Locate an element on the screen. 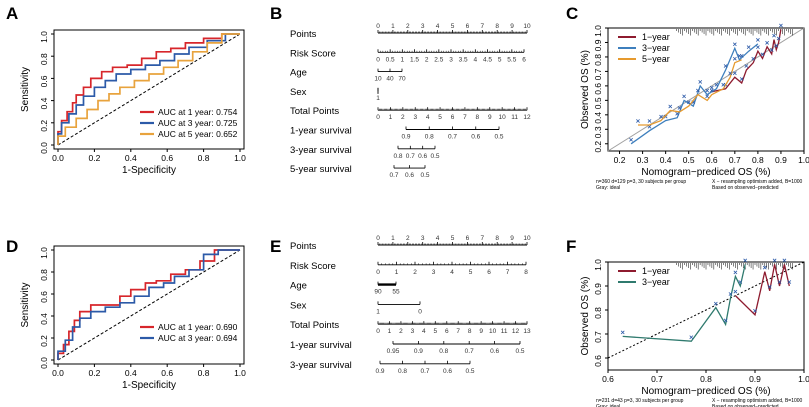  x-tick-label-d: 0.2 is located at coordinates (94, 373).